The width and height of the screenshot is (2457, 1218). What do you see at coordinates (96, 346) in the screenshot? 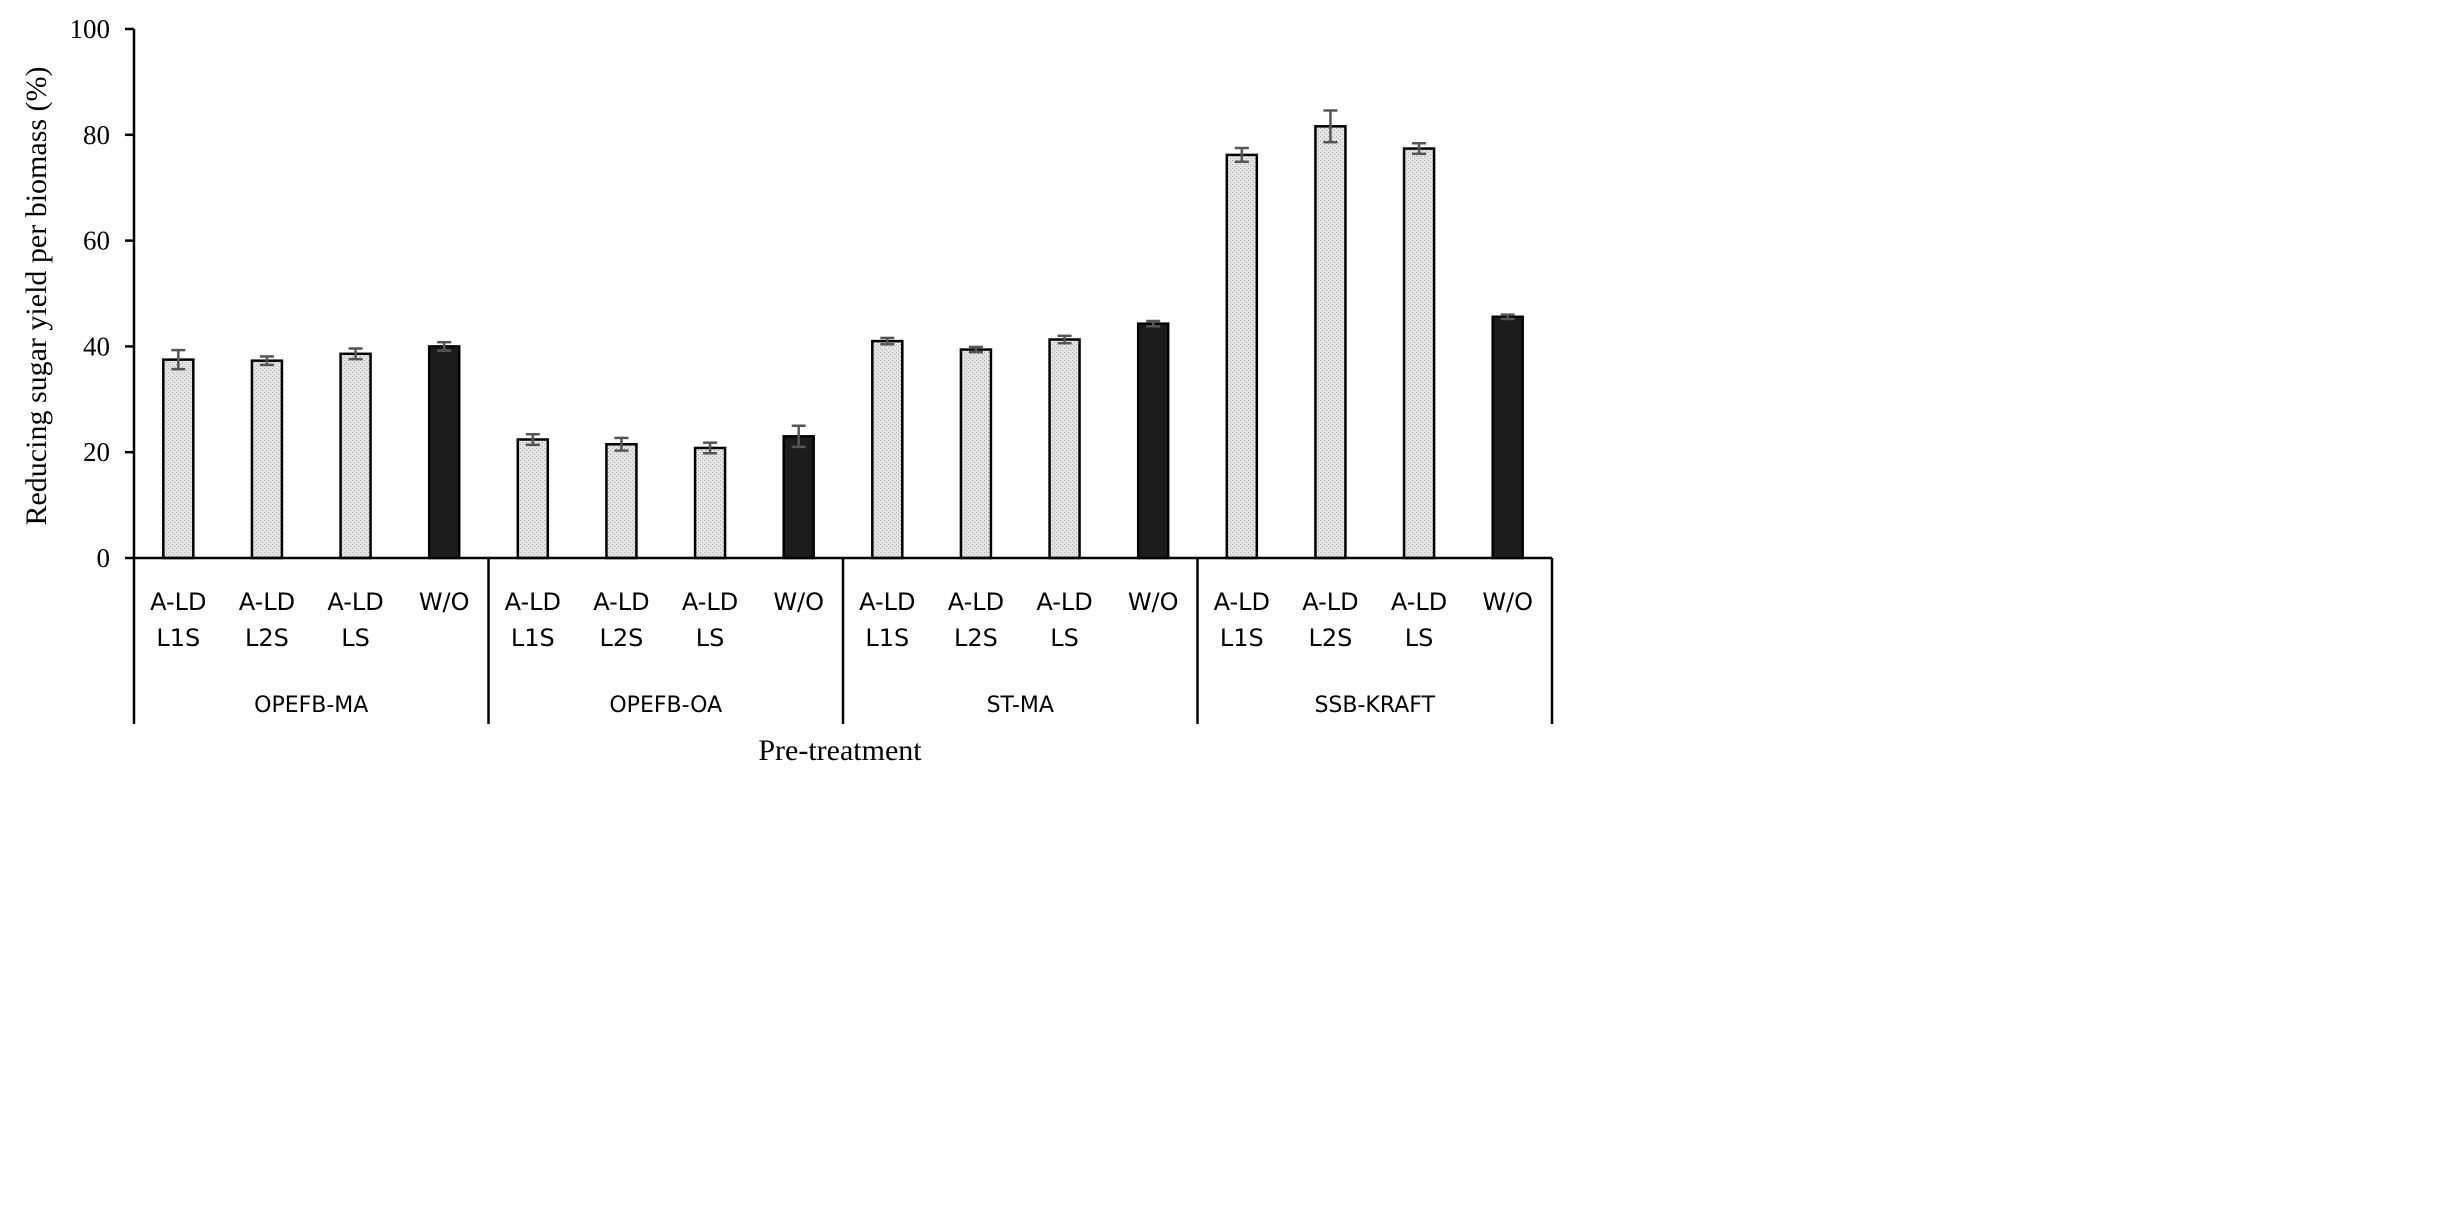
I see `y-tick-label: 40` at bounding box center [96, 346].